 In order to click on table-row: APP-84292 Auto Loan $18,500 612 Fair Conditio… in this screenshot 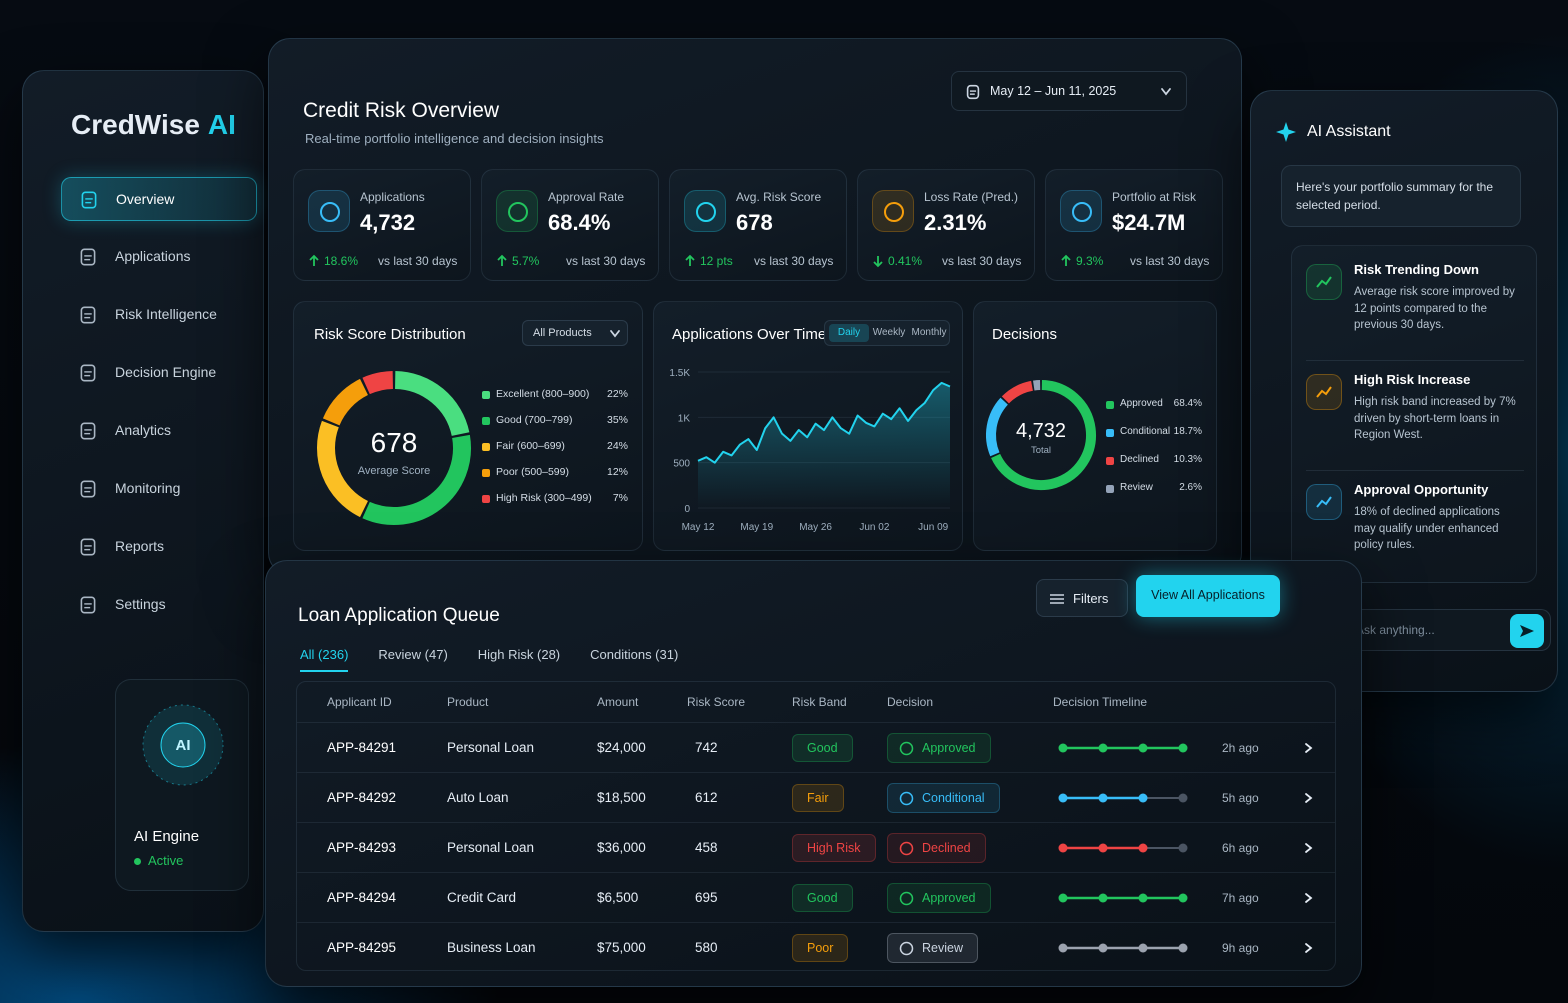, I will do `click(816, 797)`.